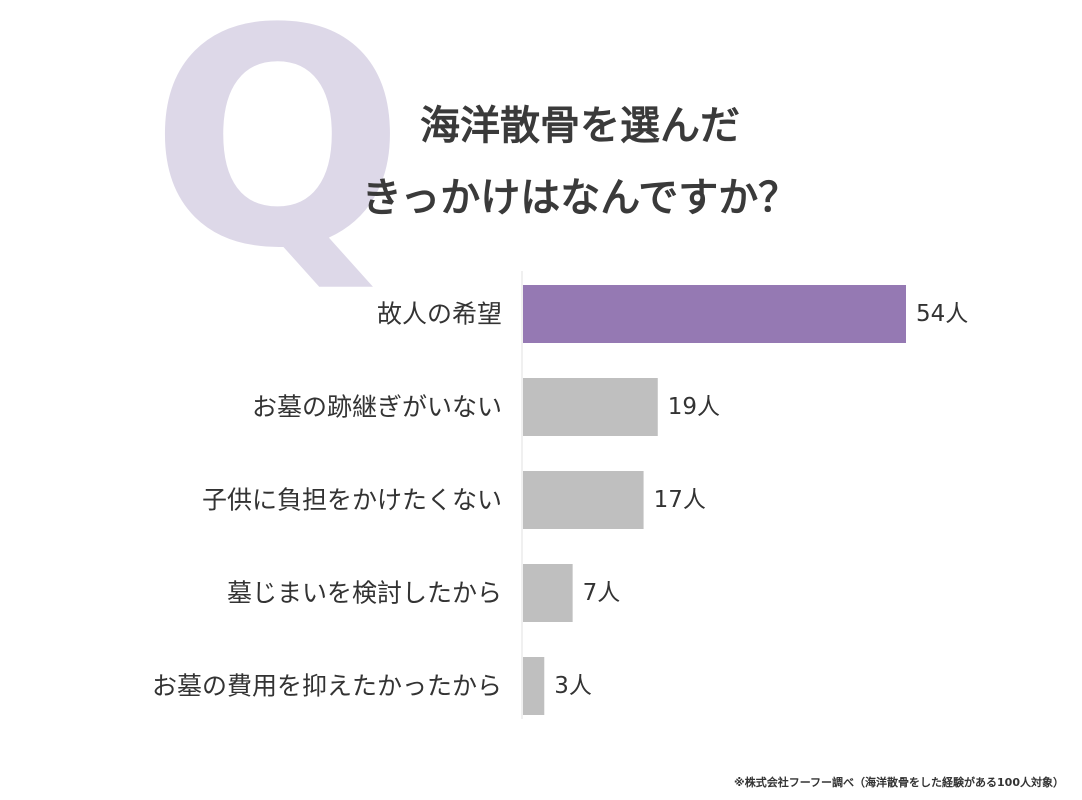 This screenshot has height=800, width=1082. I want to click on category-label: 子供に負担をかけたくない, so click(352, 500).